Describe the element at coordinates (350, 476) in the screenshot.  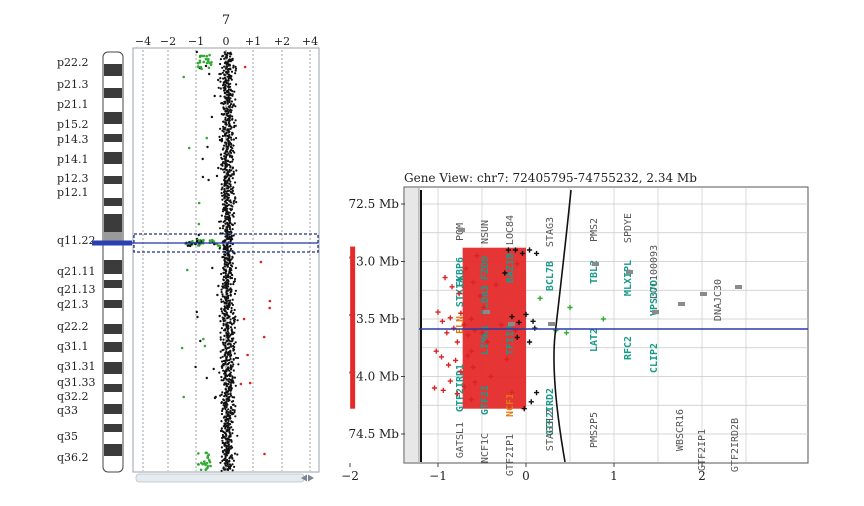
I see `gene-view-x-tick-label: −2` at that location.